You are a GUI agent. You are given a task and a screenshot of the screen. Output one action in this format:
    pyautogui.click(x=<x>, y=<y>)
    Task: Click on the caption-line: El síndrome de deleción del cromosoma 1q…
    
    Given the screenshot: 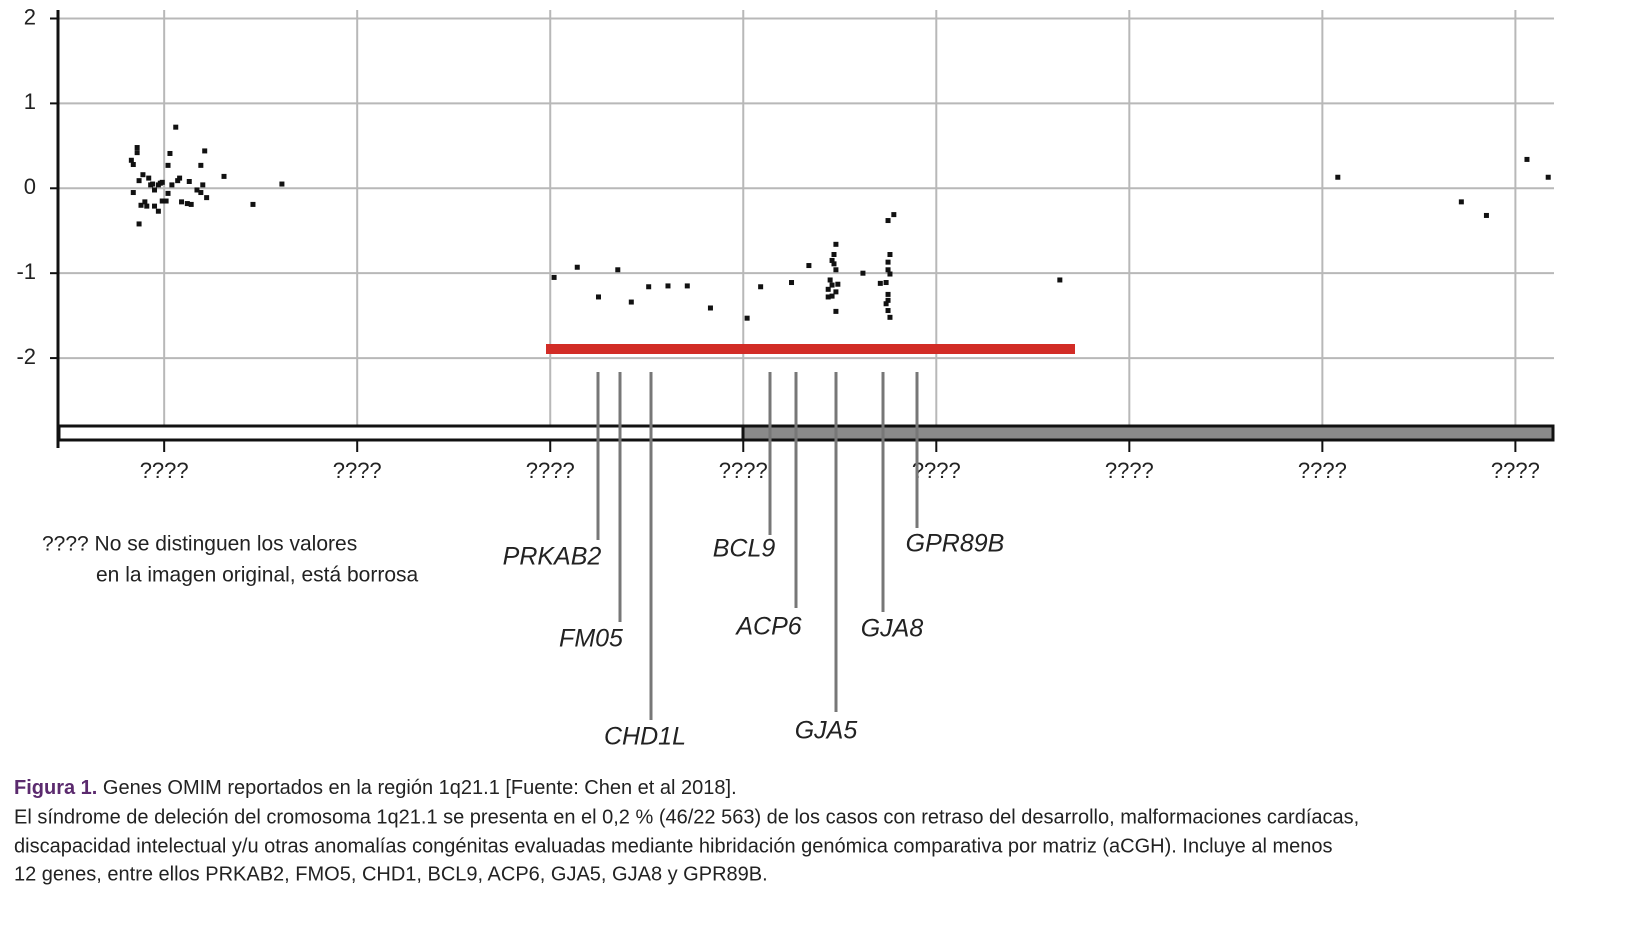 What is the action you would take?
    pyautogui.click(x=686, y=817)
    